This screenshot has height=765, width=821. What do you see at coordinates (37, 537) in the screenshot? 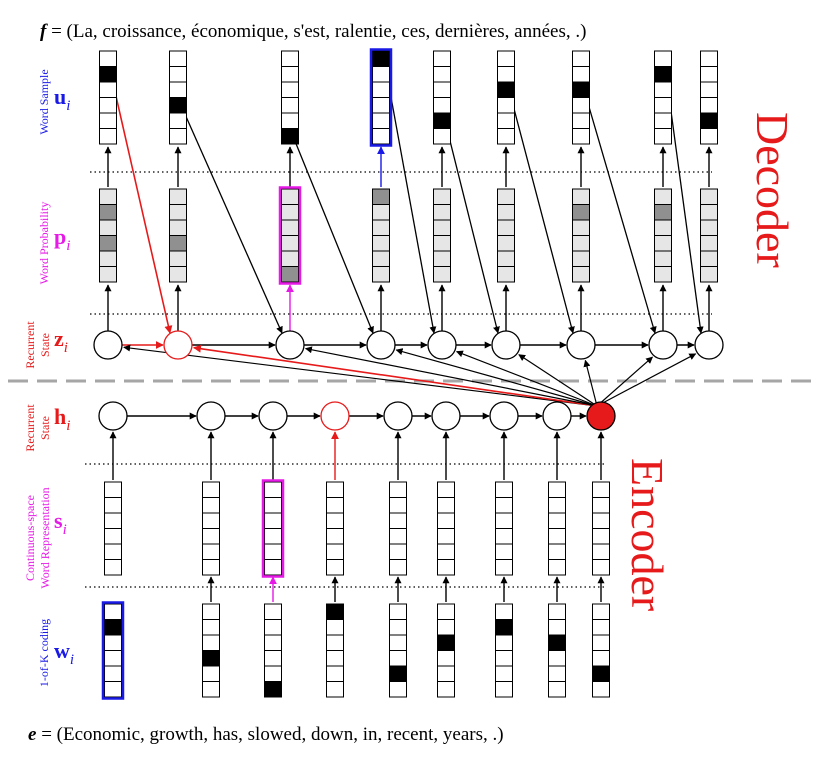
I see `continuous-space-label: Continuous-spaceWord Representation` at bounding box center [37, 537].